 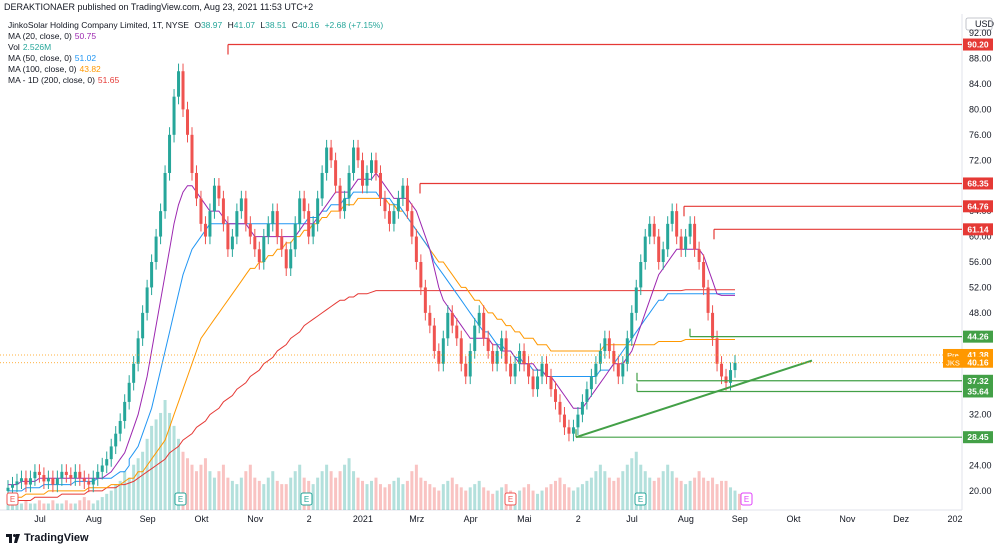 What do you see at coordinates (305, 25) in the screenshot?
I see `ohlc-close: C40.16` at bounding box center [305, 25].